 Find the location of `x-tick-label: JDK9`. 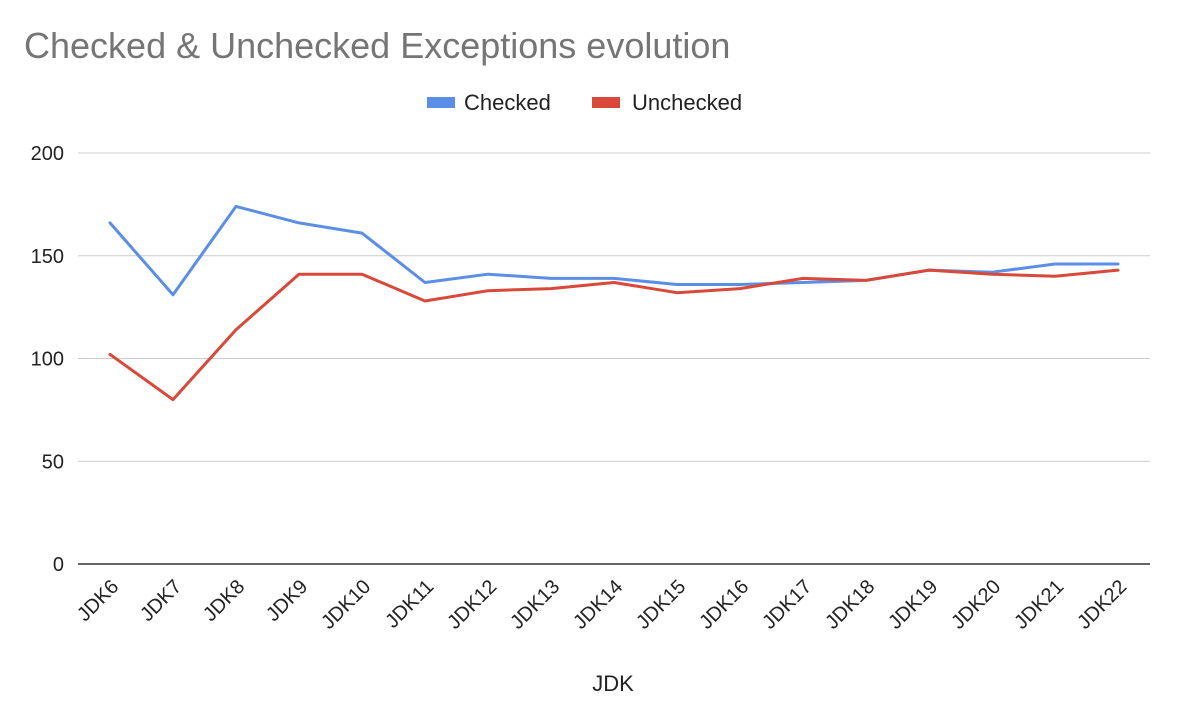

x-tick-label: JDK9 is located at coordinates (287, 601).